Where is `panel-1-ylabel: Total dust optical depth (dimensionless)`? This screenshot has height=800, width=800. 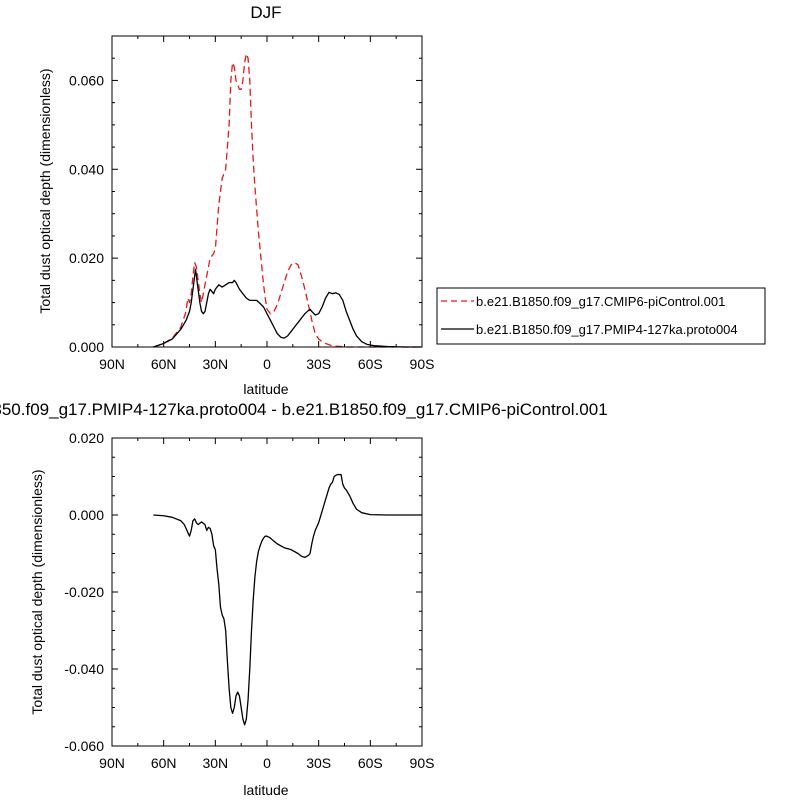 panel-1-ylabel: Total dust optical depth (dimensionless) is located at coordinates (45, 190).